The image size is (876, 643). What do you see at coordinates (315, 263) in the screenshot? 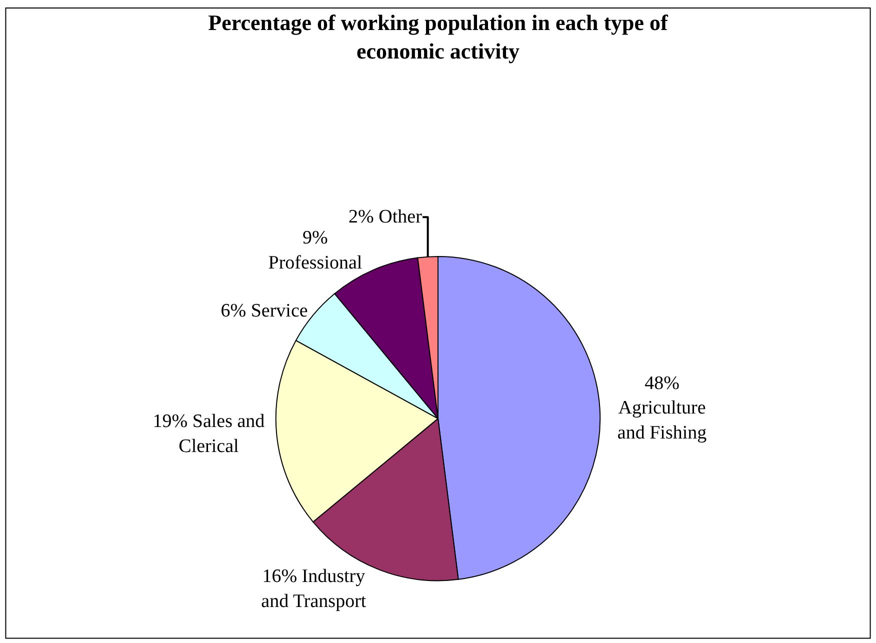
I see `slice-label: Professional` at bounding box center [315, 263].